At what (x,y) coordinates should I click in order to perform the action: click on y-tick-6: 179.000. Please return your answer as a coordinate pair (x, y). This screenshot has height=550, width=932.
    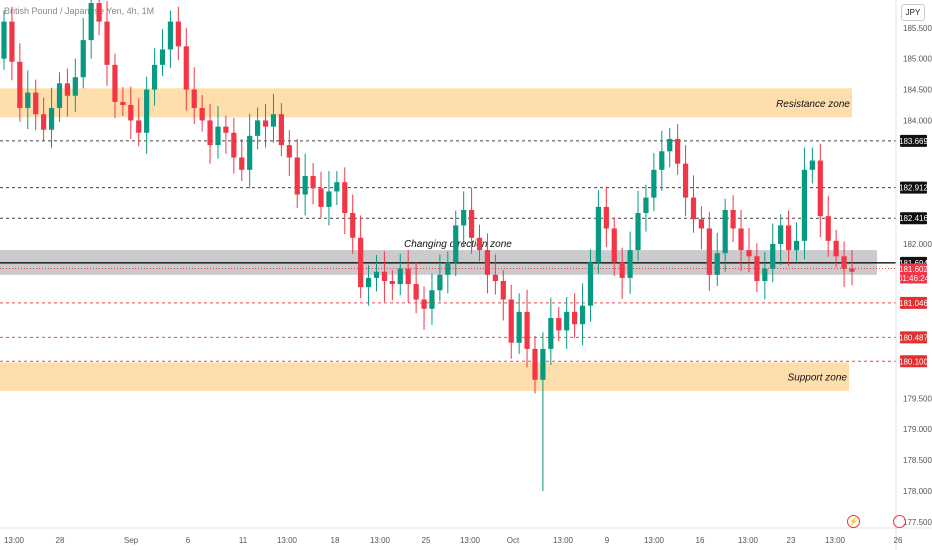
    Looking at the image, I should click on (917, 429).